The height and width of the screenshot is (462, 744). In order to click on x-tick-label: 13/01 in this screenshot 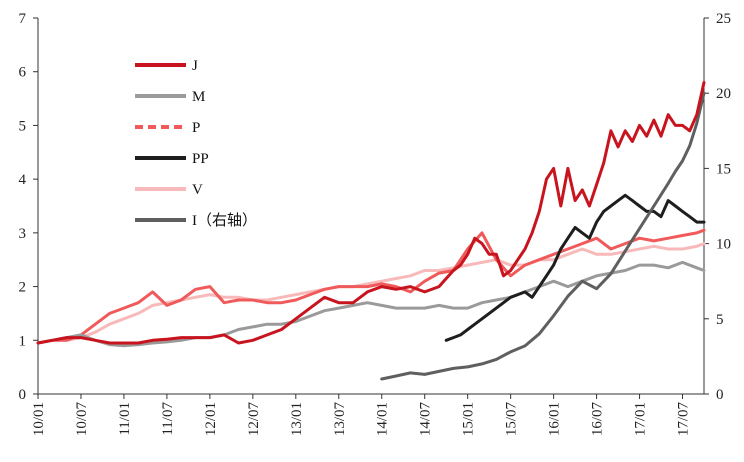, I will do `click(297, 419)`.